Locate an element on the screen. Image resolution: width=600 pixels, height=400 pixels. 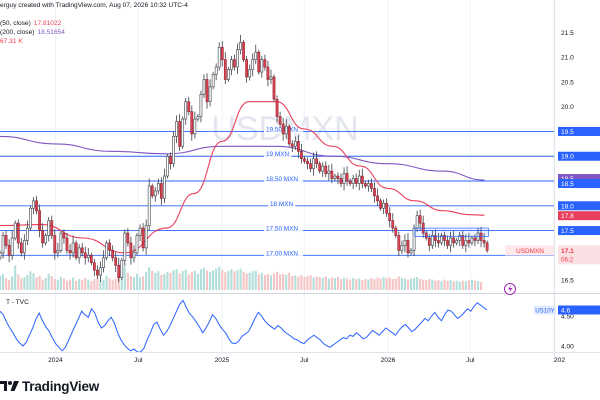
level-label: 18 MXN is located at coordinates (281, 204).